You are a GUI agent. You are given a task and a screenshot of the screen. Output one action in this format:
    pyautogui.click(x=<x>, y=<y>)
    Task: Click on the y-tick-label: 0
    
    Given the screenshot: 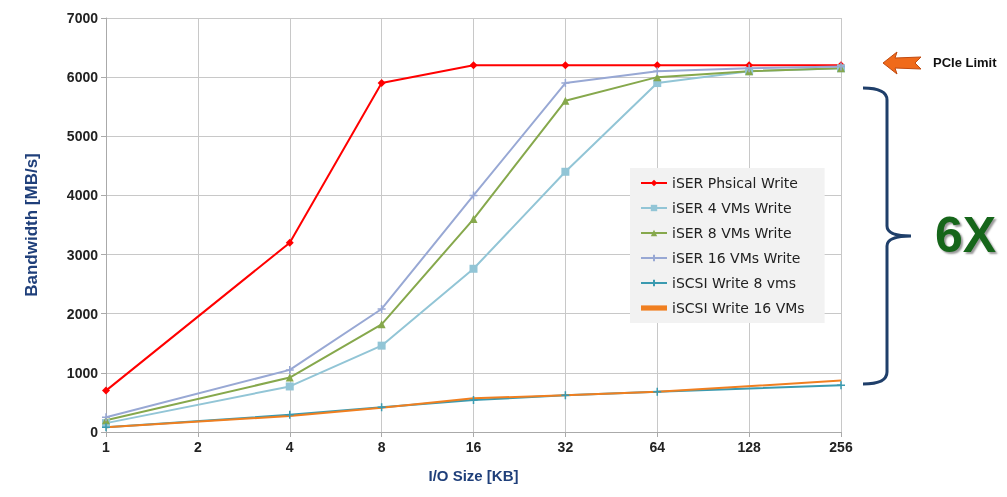 What is the action you would take?
    pyautogui.click(x=94, y=432)
    